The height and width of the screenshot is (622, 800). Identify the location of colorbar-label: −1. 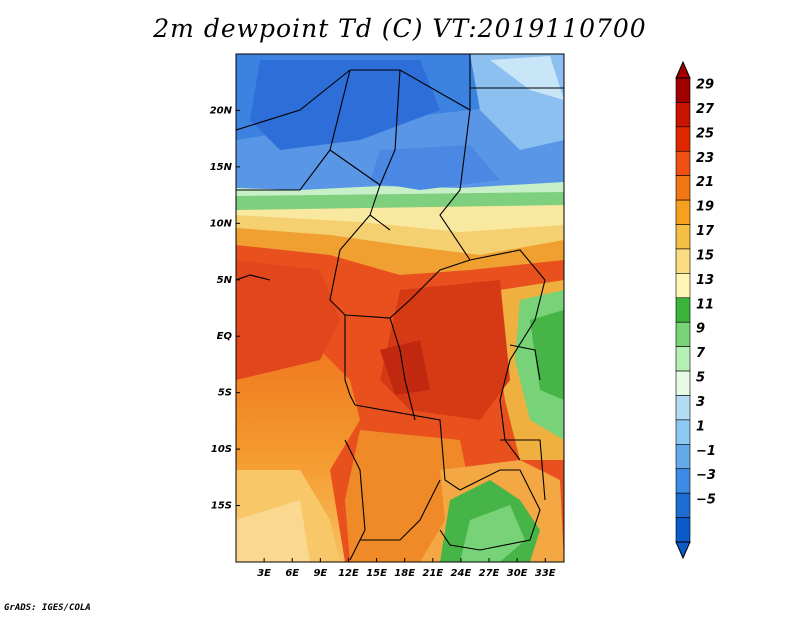
(706, 451).